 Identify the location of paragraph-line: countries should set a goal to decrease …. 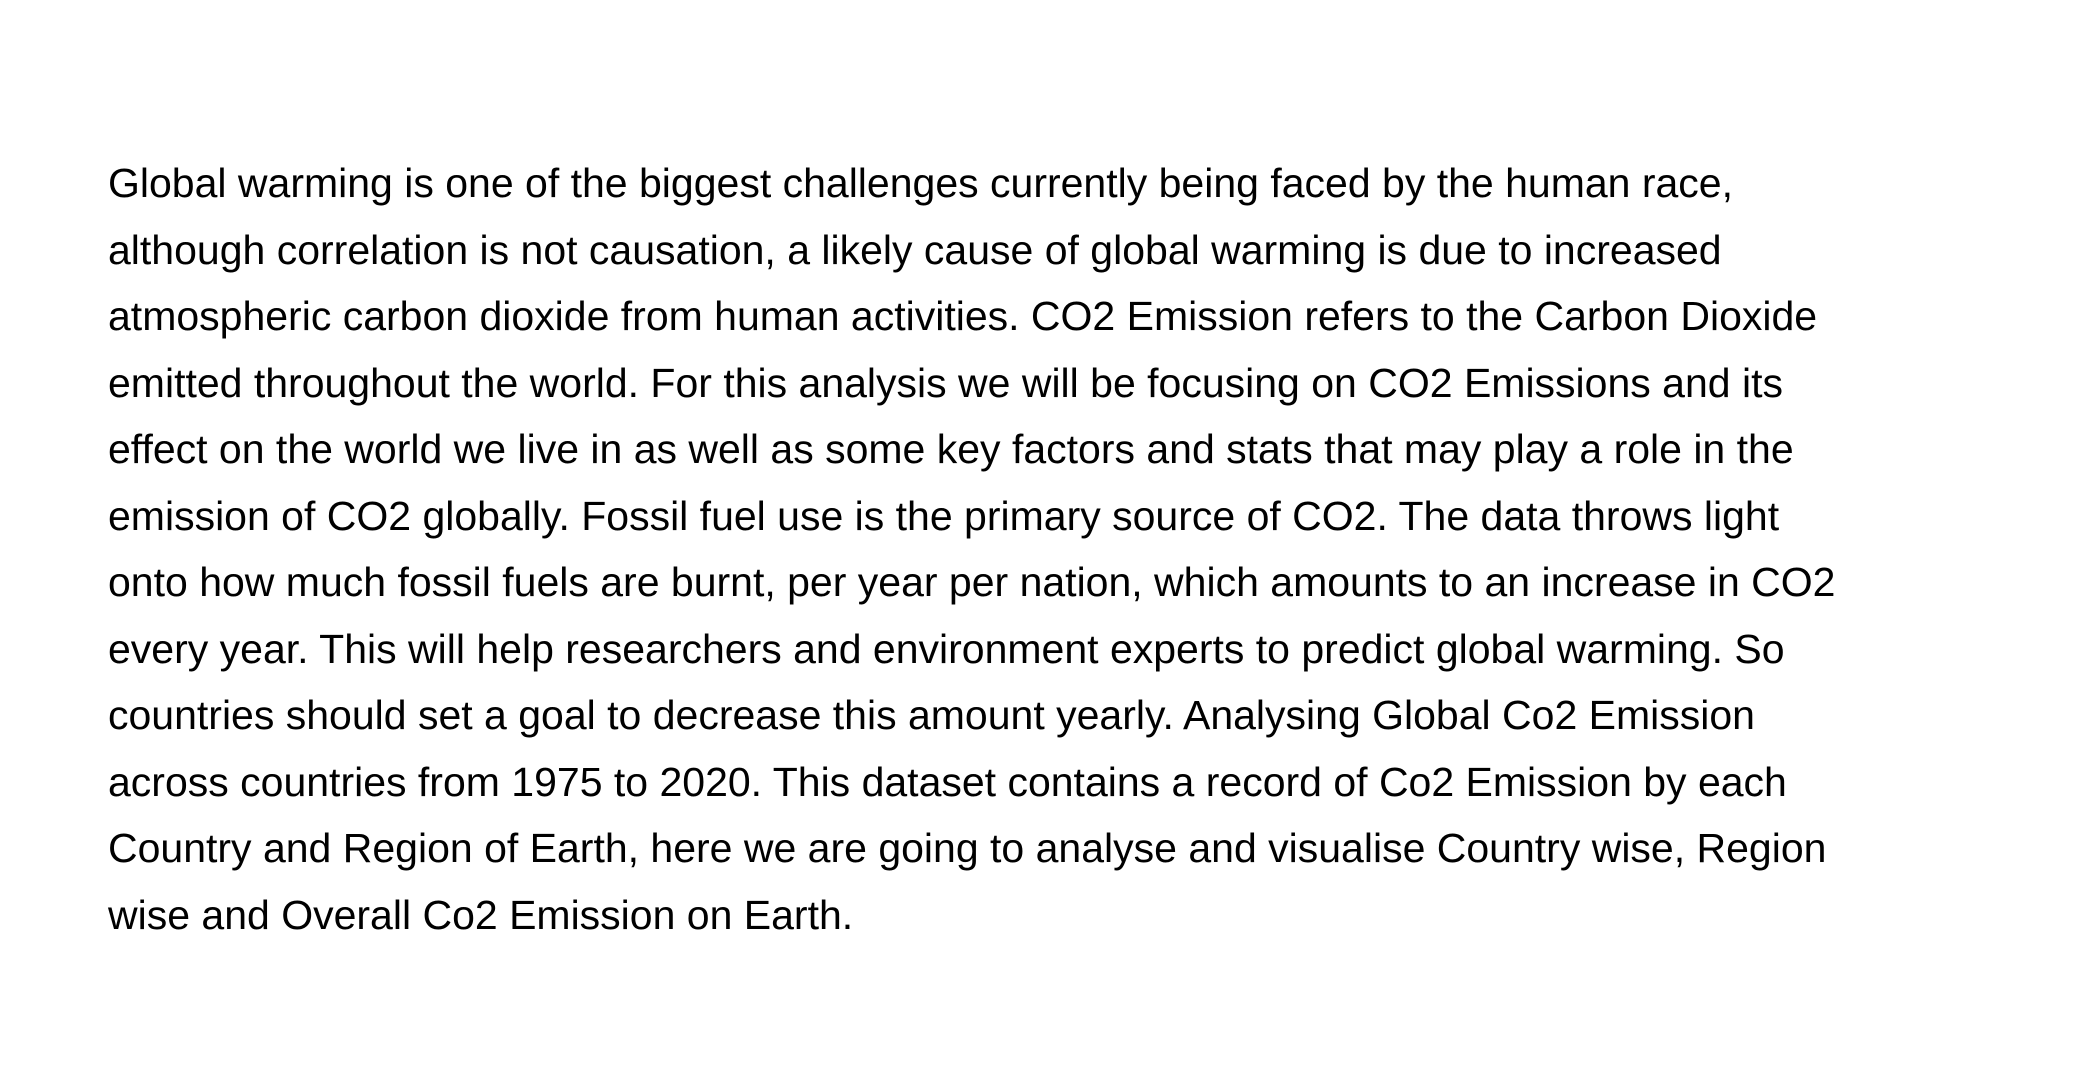
(931, 715).